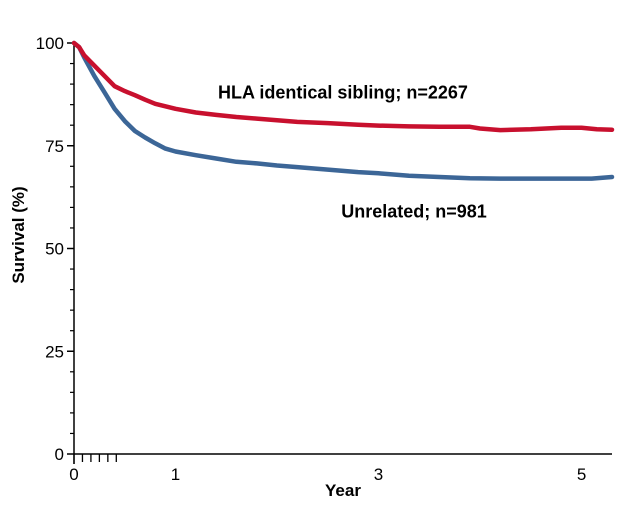  What do you see at coordinates (343, 490) in the screenshot?
I see `x-axis-title: Year` at bounding box center [343, 490].